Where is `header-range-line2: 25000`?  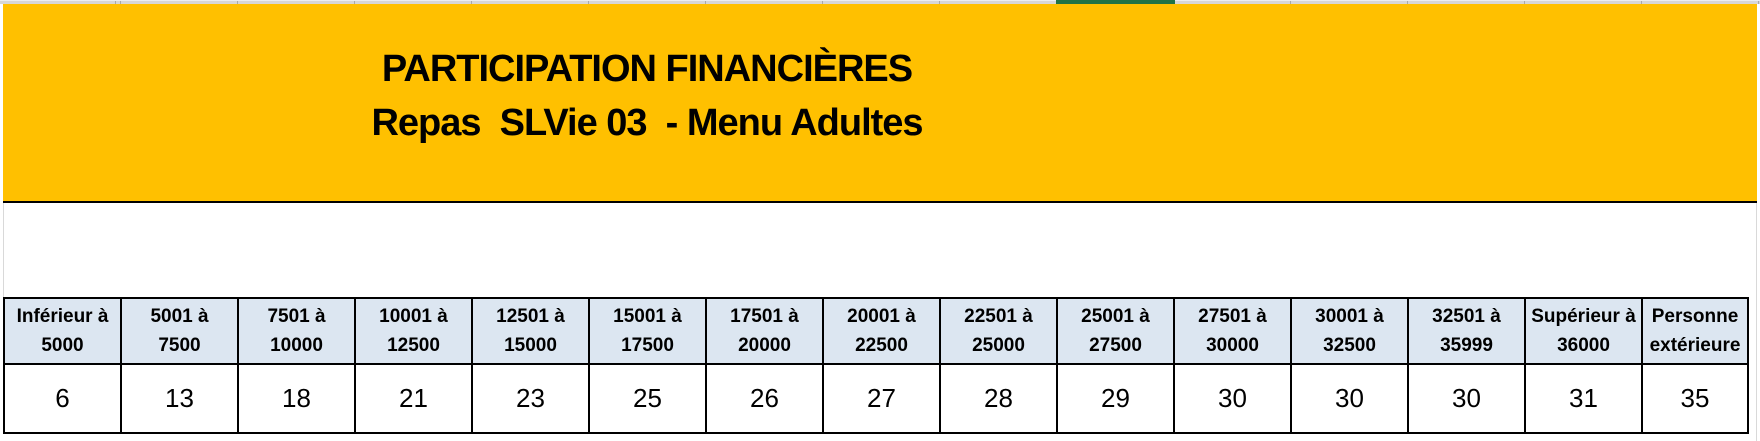 header-range-line2: 25000 is located at coordinates (998, 345).